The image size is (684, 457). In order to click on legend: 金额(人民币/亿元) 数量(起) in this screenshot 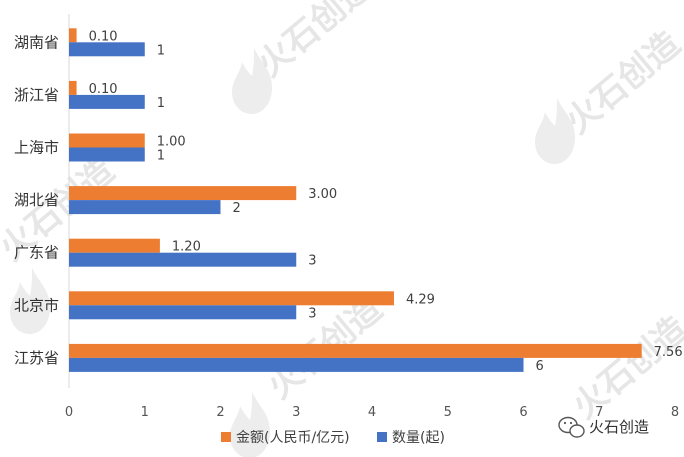, I will do `click(333, 438)`.